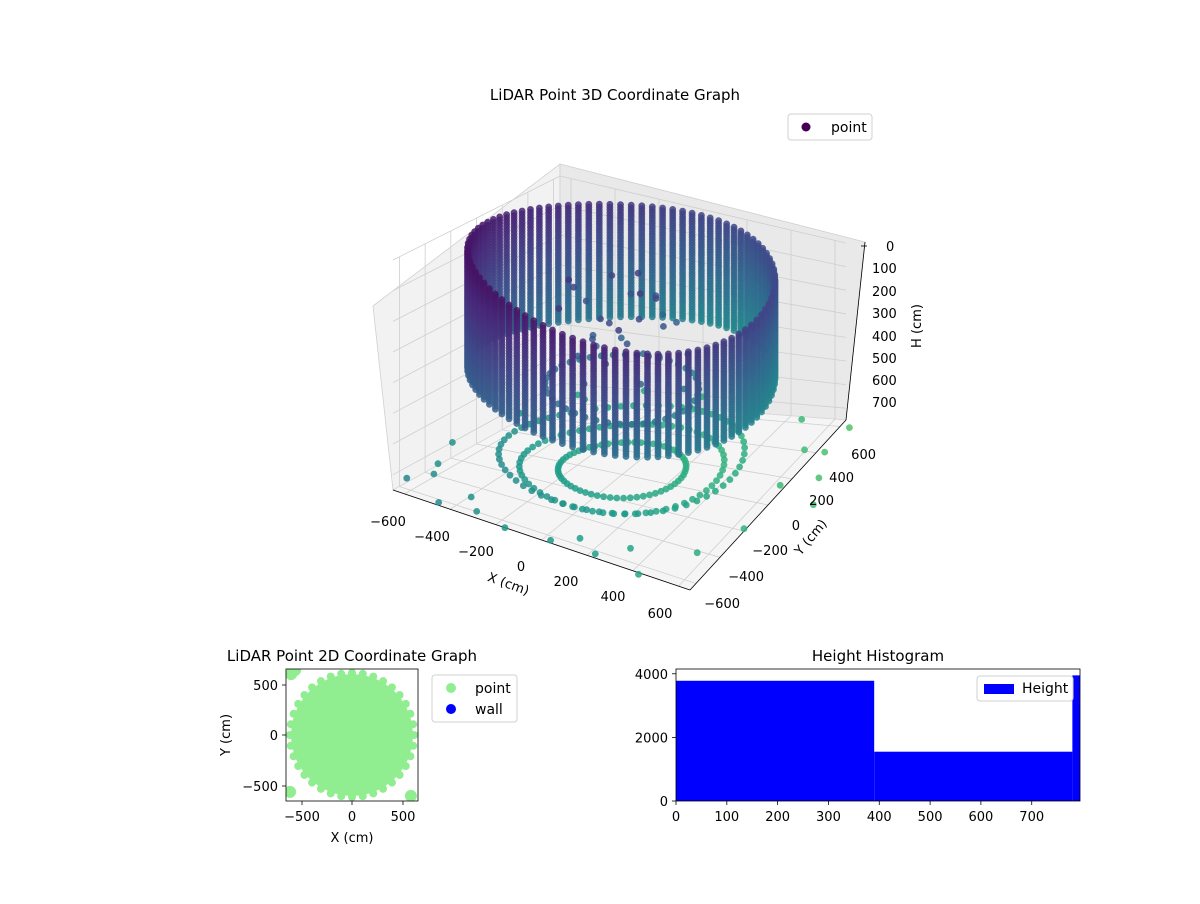  Describe the element at coordinates (884, 292) in the screenshot. I see `z-tick-label: 200` at that location.